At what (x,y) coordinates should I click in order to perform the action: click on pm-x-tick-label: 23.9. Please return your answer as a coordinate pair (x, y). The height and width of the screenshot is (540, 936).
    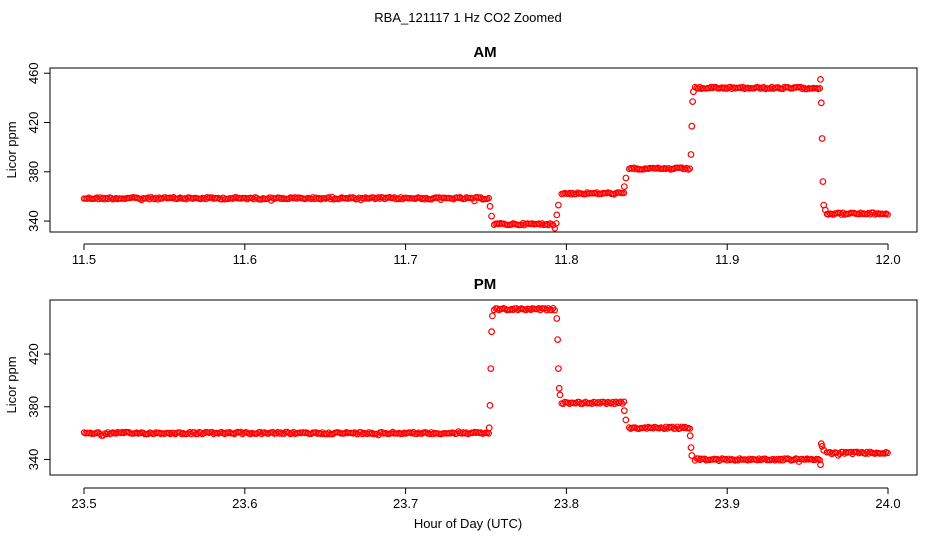
    Looking at the image, I should click on (727, 503).